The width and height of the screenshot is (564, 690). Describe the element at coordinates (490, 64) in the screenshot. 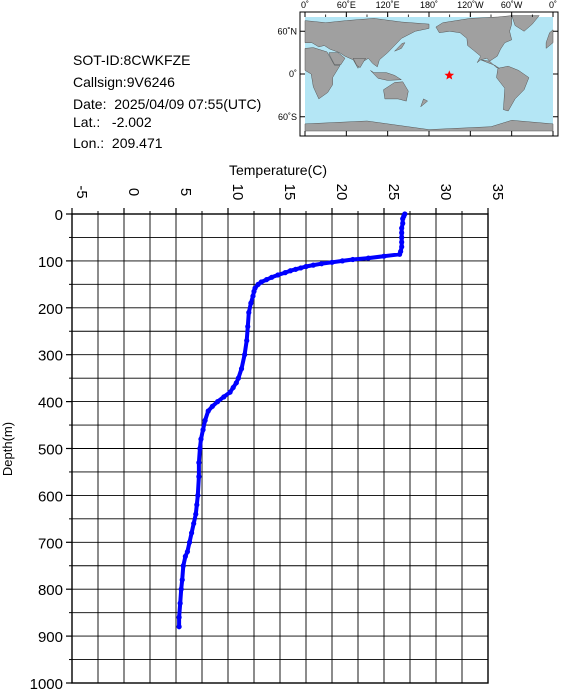

I see `land-central-america` at that location.